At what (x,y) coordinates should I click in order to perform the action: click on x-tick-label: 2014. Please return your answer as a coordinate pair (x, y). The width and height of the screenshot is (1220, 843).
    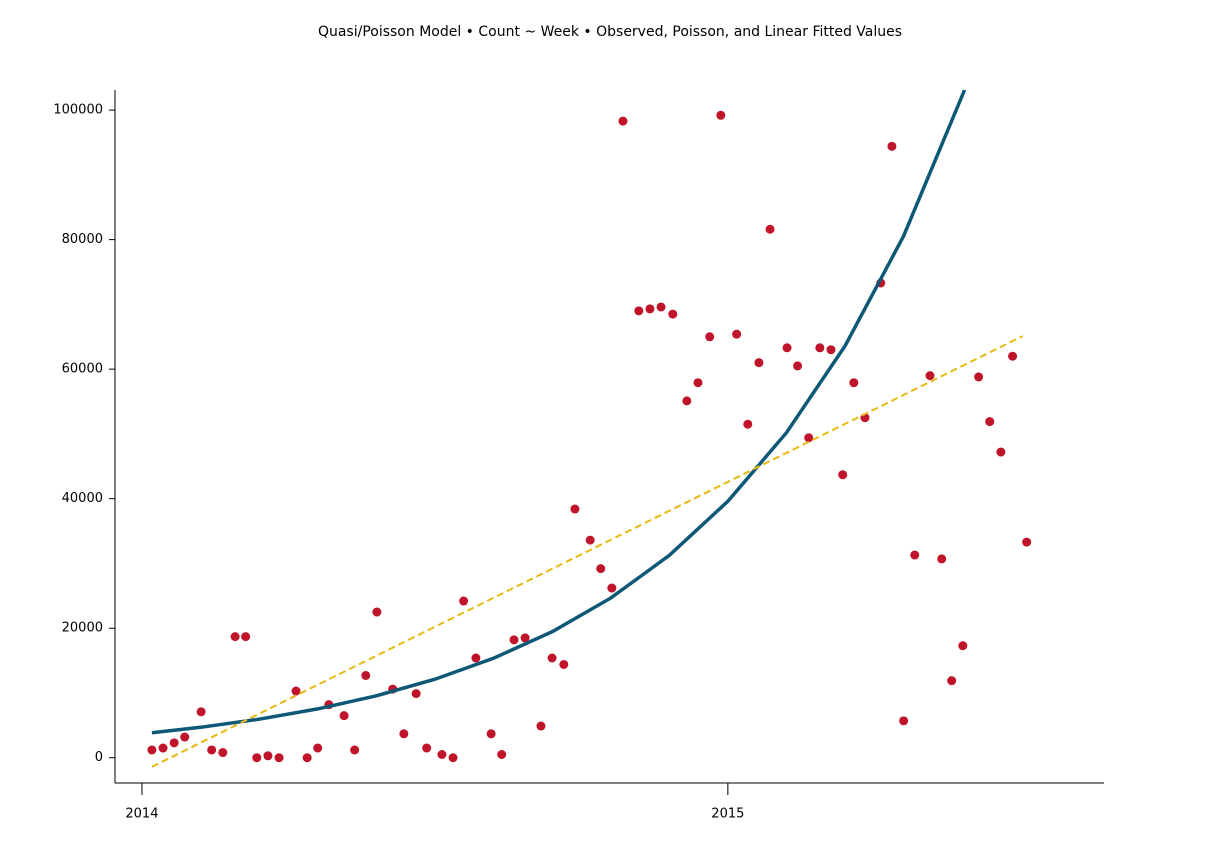
    Looking at the image, I should click on (141, 814).